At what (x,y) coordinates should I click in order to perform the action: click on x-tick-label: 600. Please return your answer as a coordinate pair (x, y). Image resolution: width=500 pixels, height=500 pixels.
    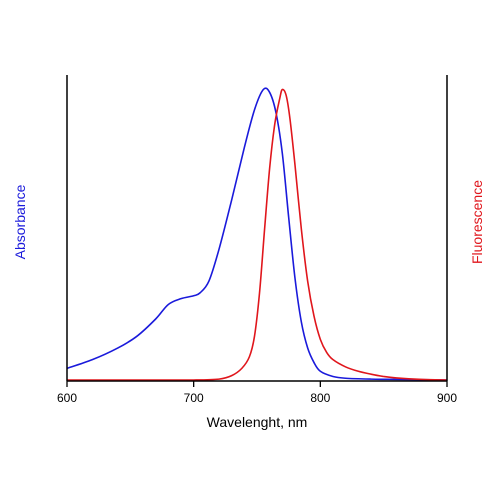
    Looking at the image, I should click on (67, 398).